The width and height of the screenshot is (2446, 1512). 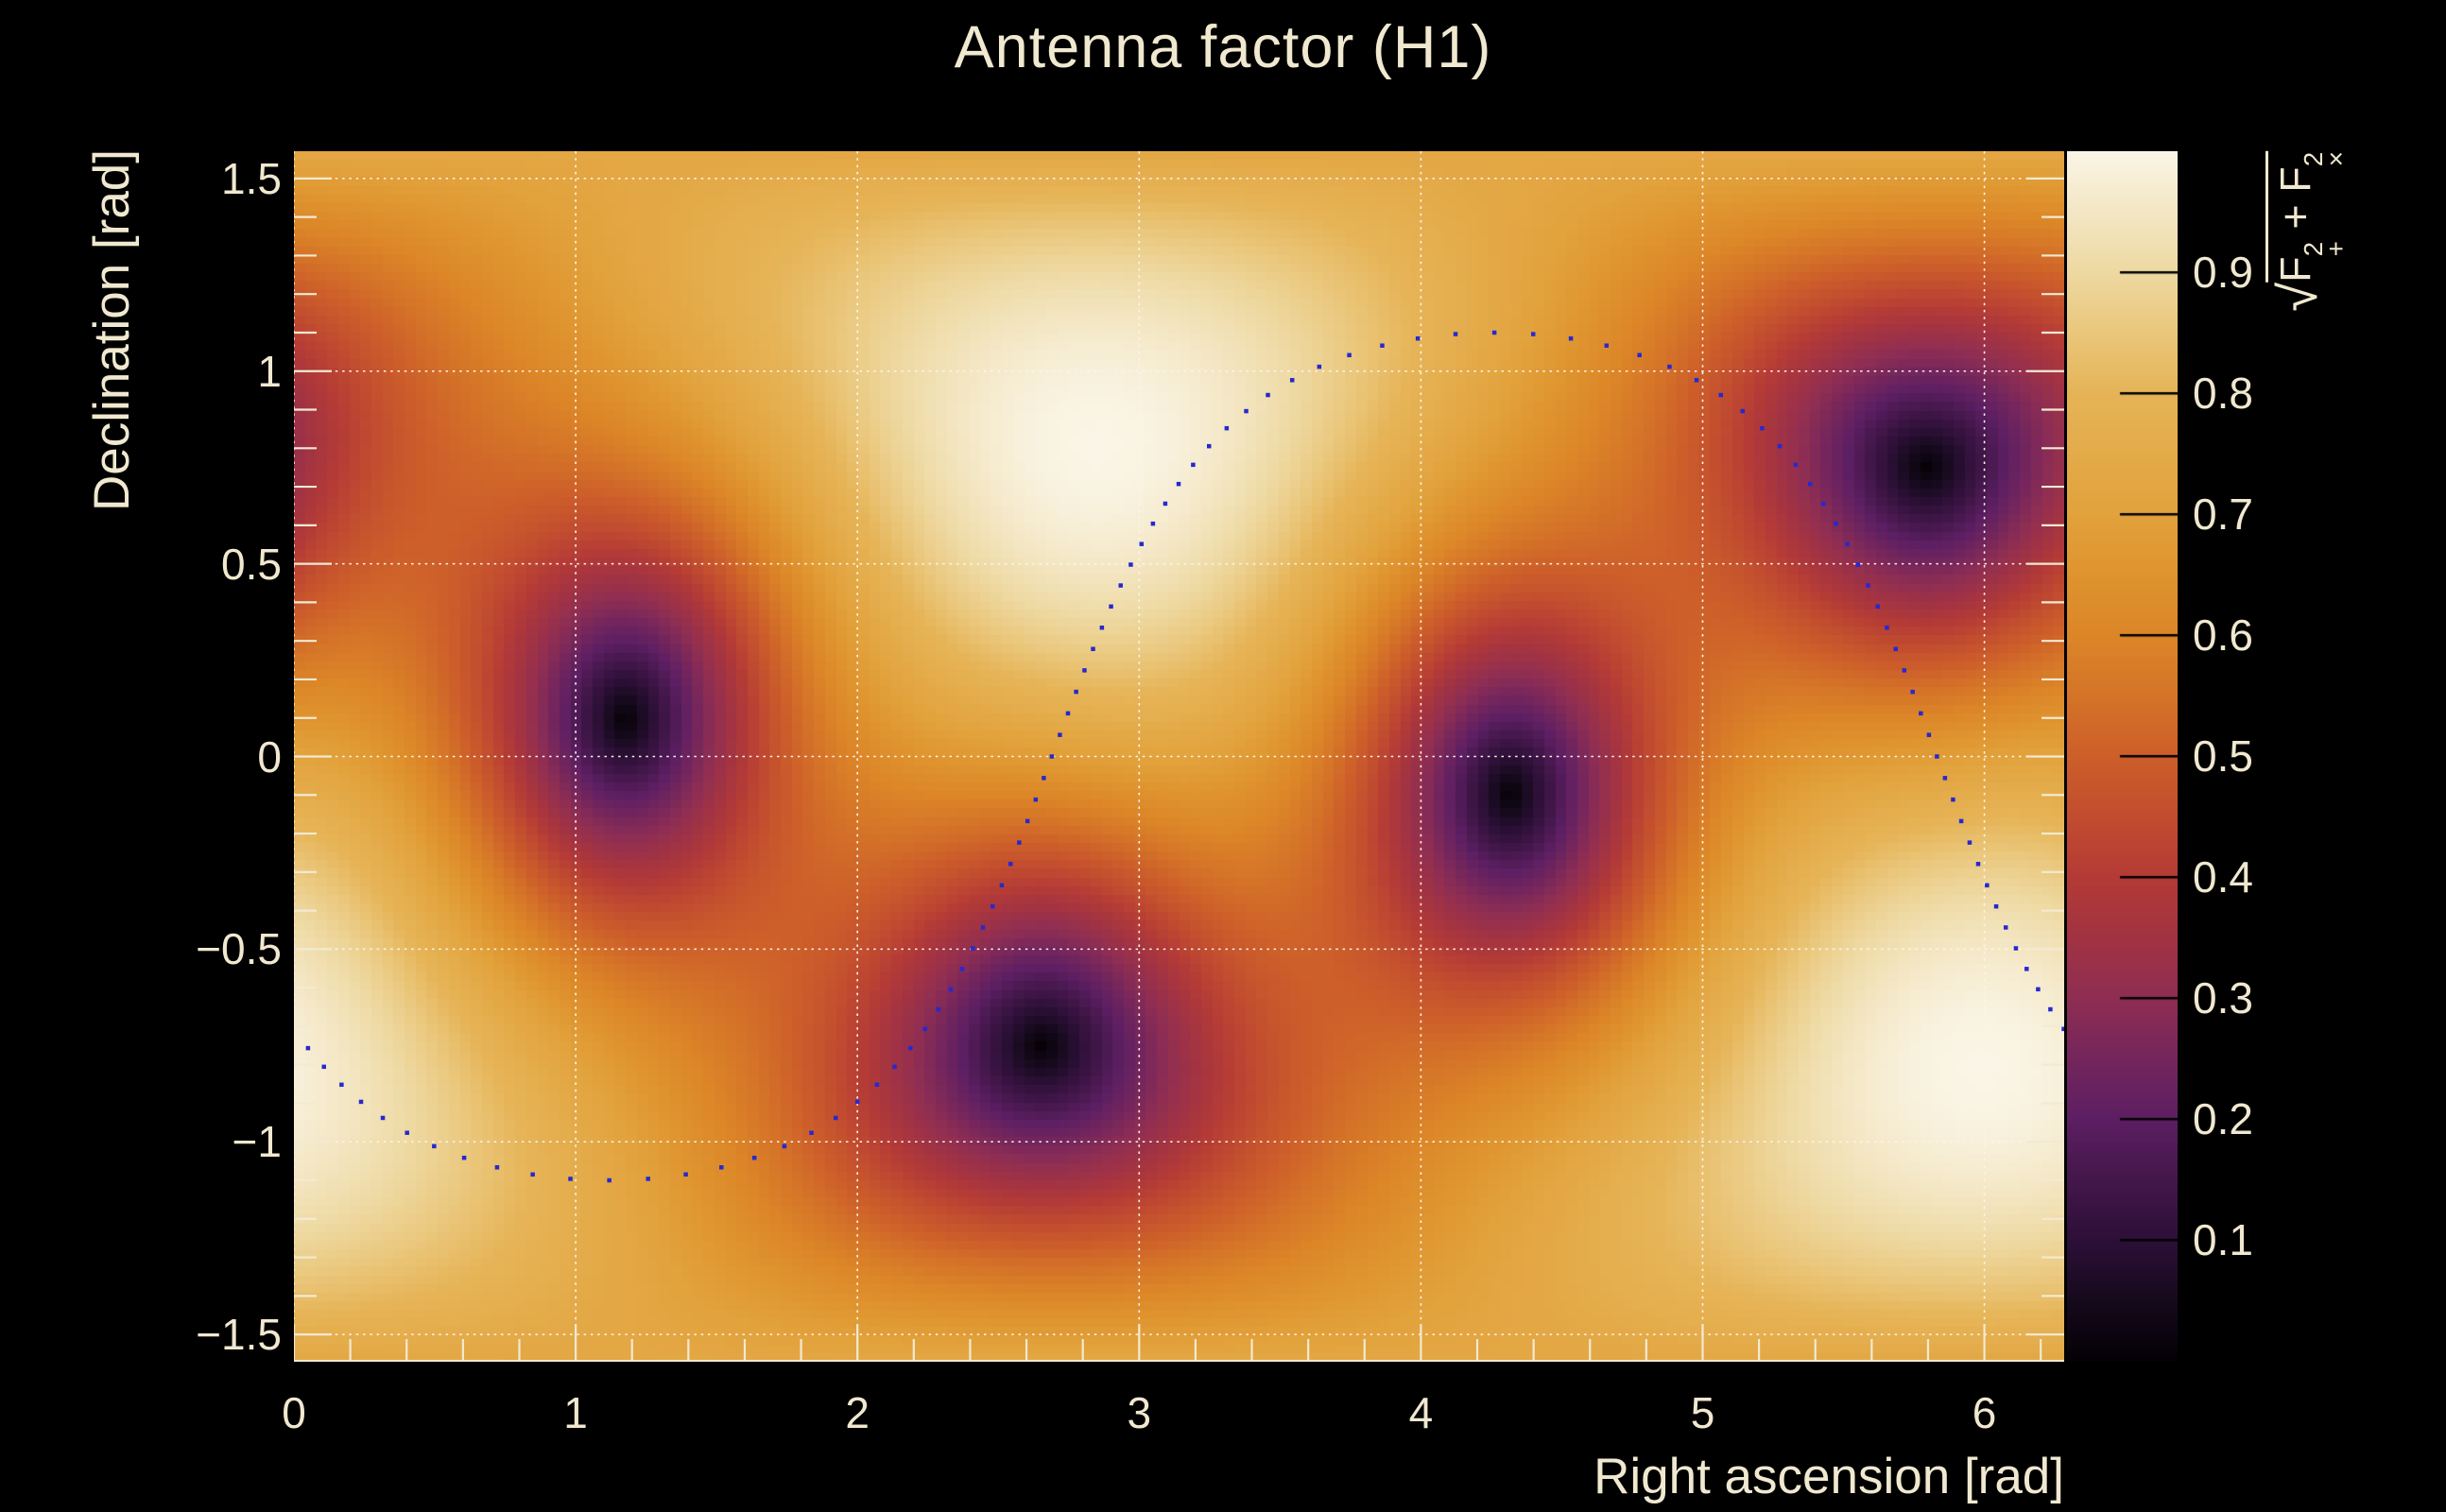 I want to click on x-tick-label: 1, so click(x=575, y=1412).